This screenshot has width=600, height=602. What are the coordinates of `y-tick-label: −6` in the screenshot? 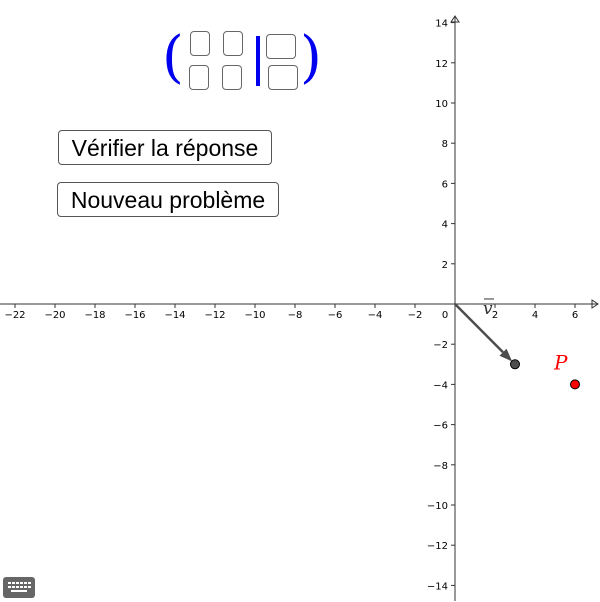 It's located at (440, 426).